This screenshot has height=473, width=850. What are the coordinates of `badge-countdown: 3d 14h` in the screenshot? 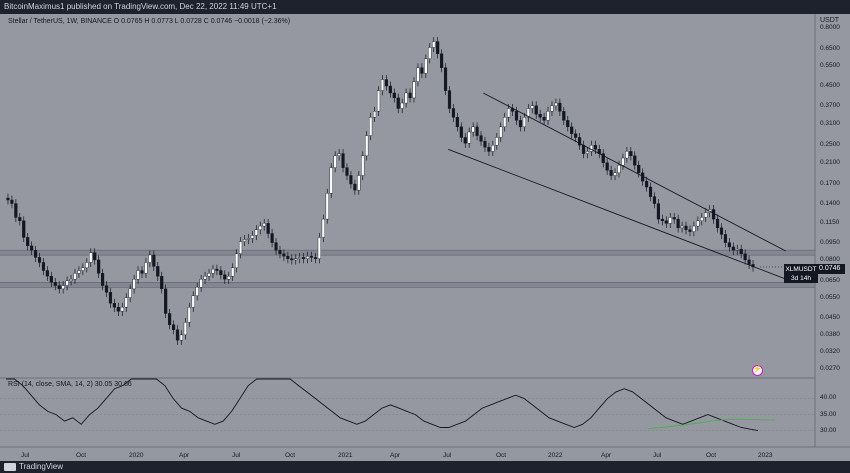 It's located at (801, 278).